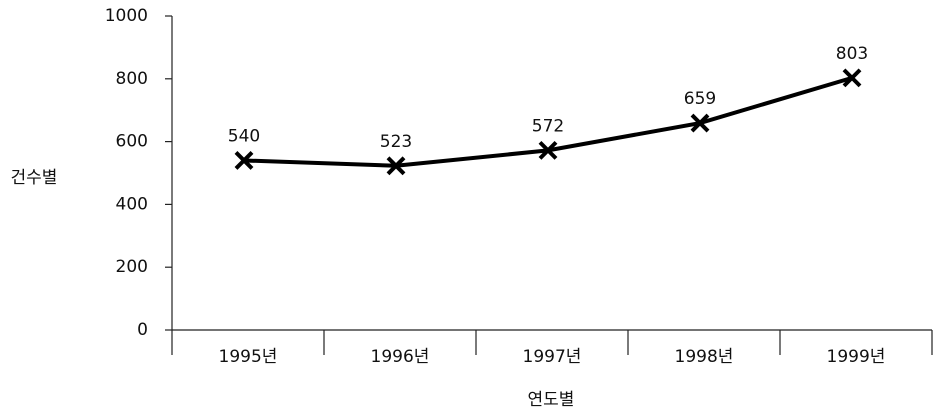  I want to click on data-label: 523, so click(396, 142).